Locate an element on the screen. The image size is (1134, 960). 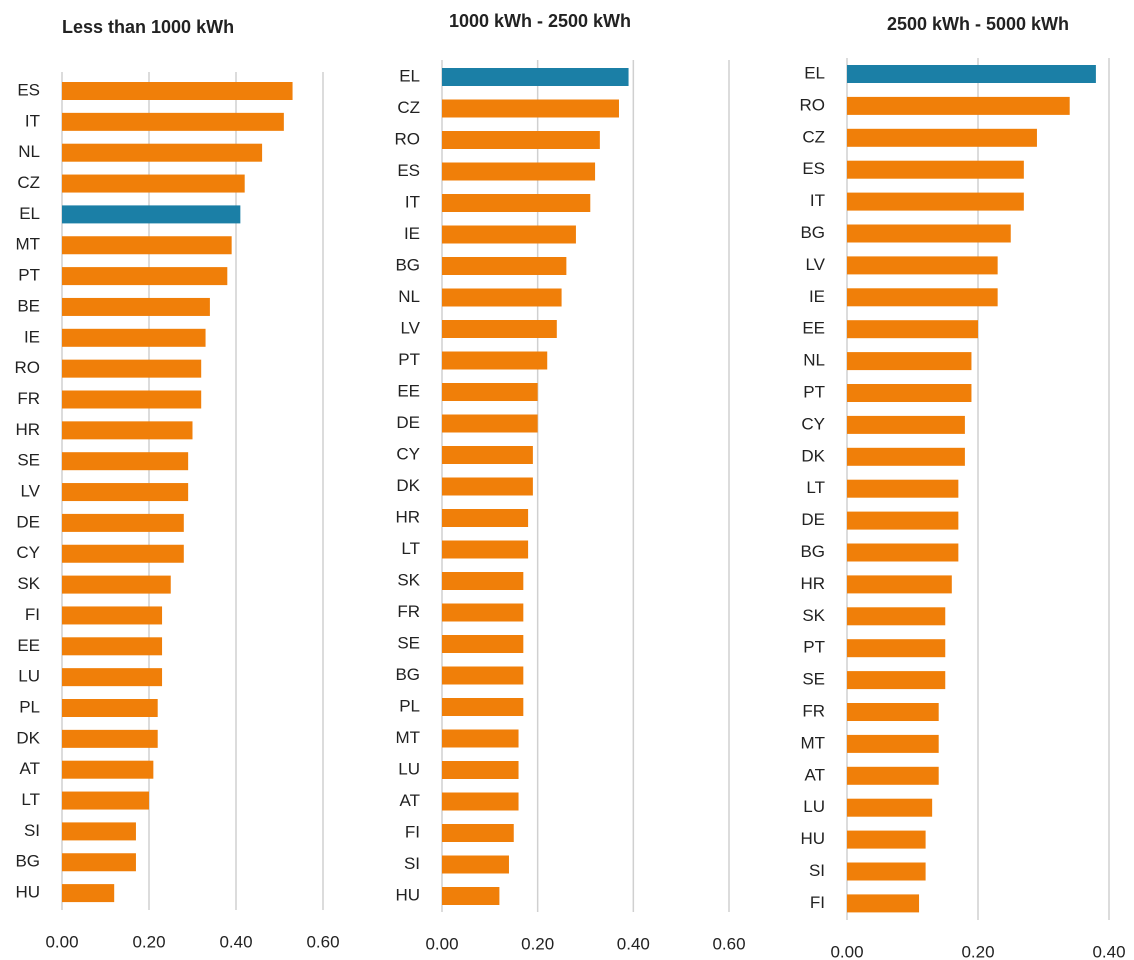
y-tick-label: BE is located at coordinates (28, 305).